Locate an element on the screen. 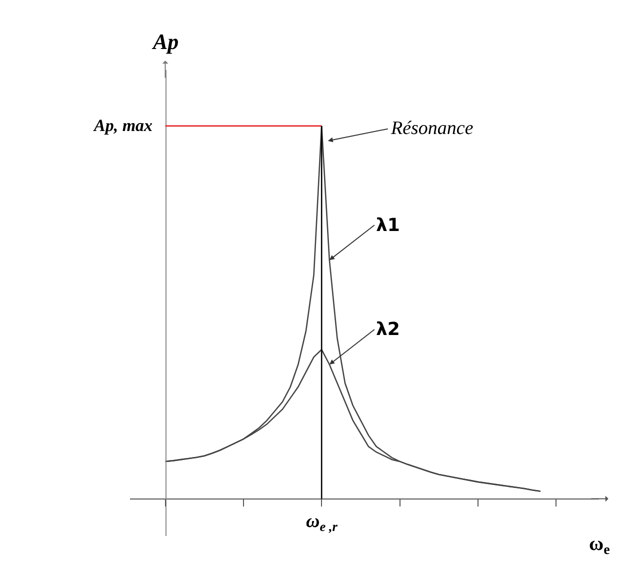 This screenshot has width=639, height=576. annotation: Résonance is located at coordinates (432, 128).